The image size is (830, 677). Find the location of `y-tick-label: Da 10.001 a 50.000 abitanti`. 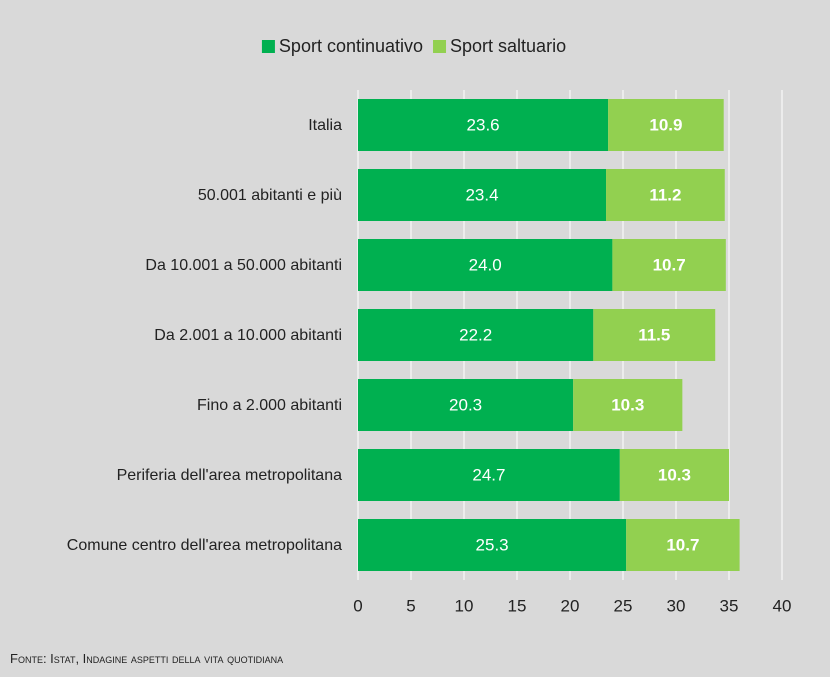

y-tick-label: Da 10.001 a 50.000 abitanti is located at coordinates (243, 265).